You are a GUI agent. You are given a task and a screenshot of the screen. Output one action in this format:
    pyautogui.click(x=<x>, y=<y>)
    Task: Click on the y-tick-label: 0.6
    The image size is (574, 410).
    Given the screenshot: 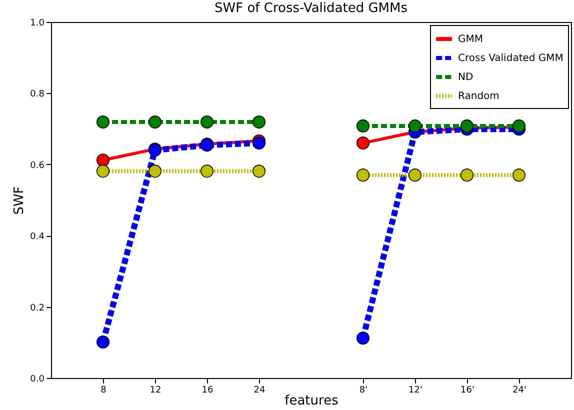 What is the action you would take?
    pyautogui.click(x=37, y=165)
    